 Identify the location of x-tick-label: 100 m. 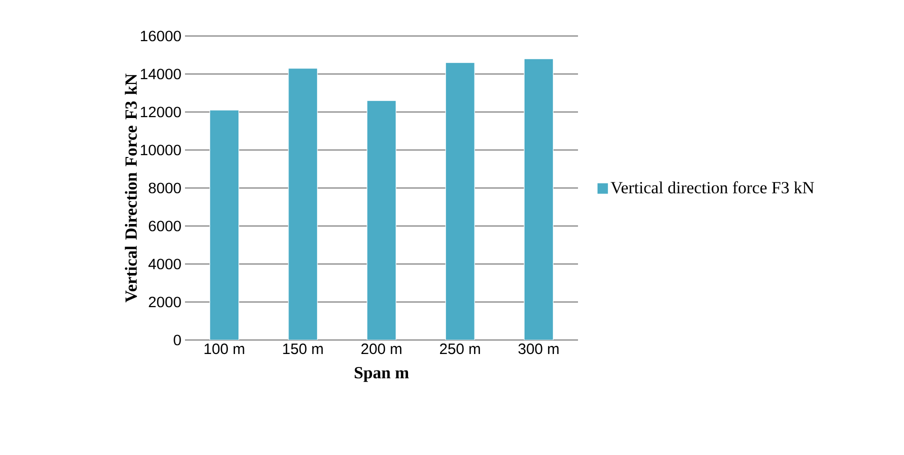
(224, 349).